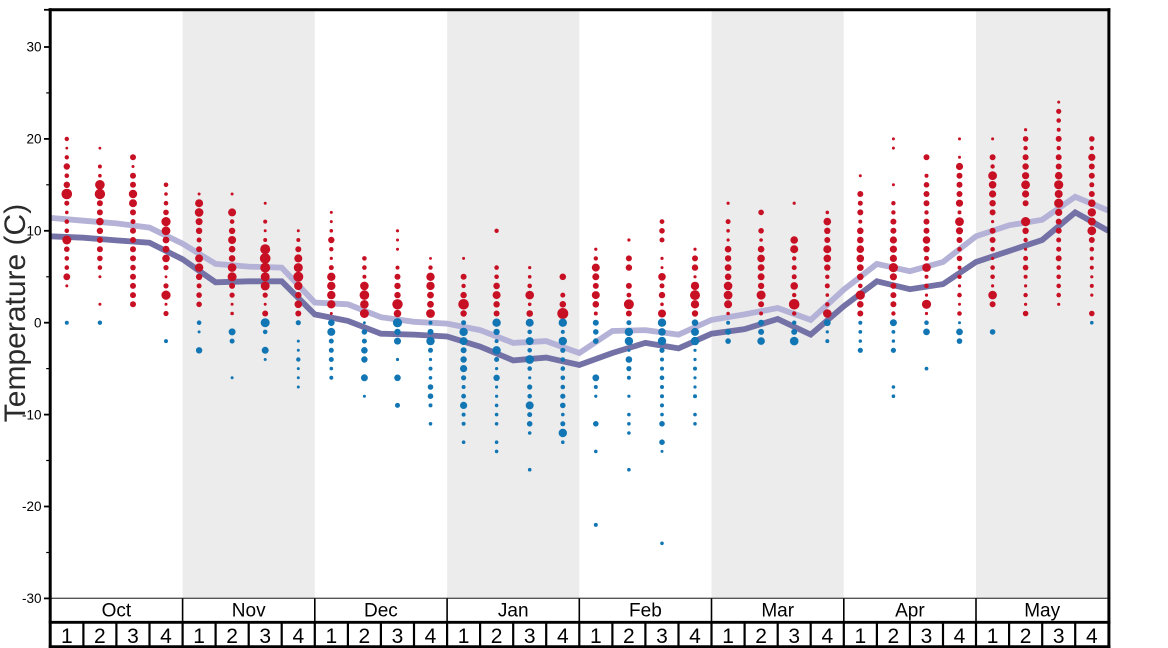  What do you see at coordinates (645, 611) in the screenshot?
I see `svg-text: Feb` at bounding box center [645, 611].